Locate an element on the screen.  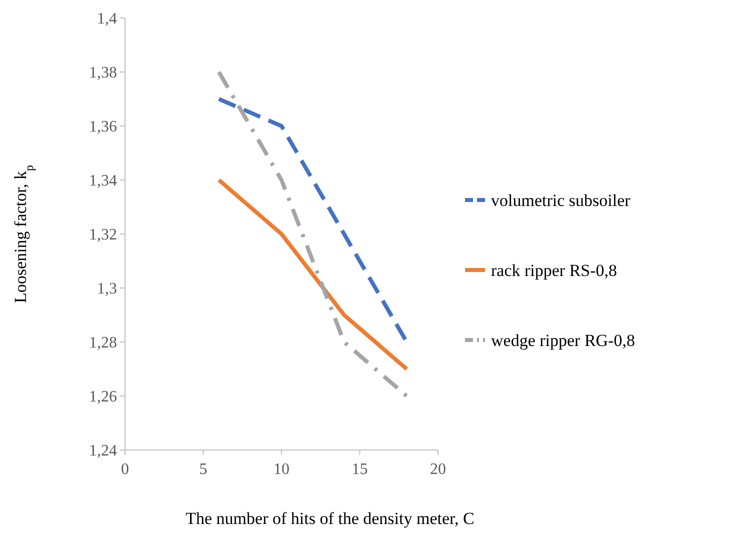
y-tick-label: 1,24 is located at coordinates (103, 451).